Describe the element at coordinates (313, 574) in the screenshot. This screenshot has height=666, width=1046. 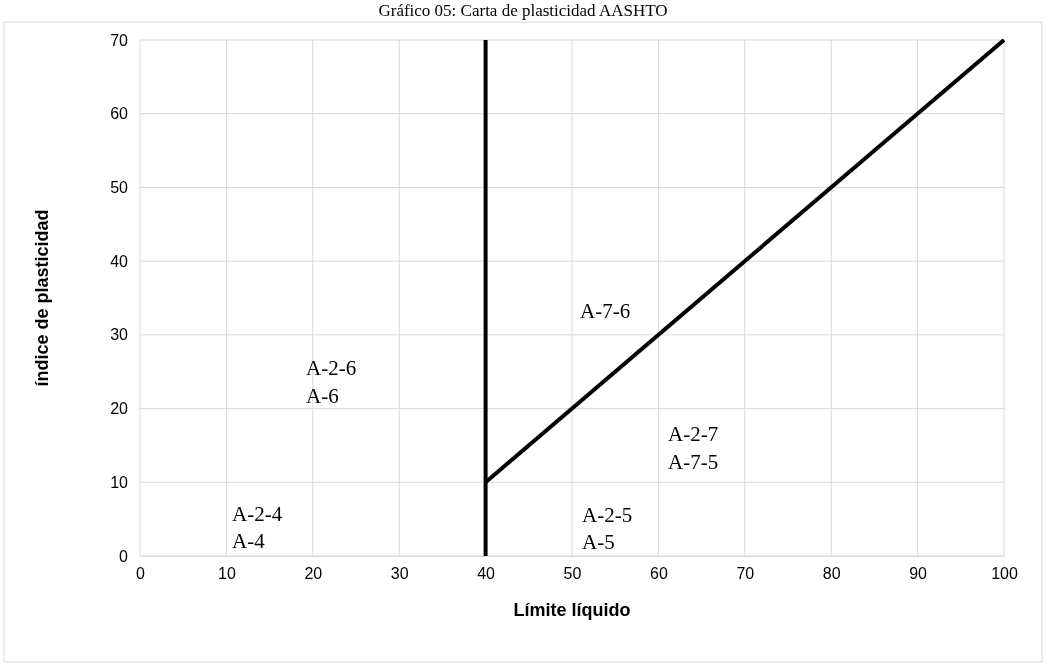
I see `x-tick-label: 20` at that location.